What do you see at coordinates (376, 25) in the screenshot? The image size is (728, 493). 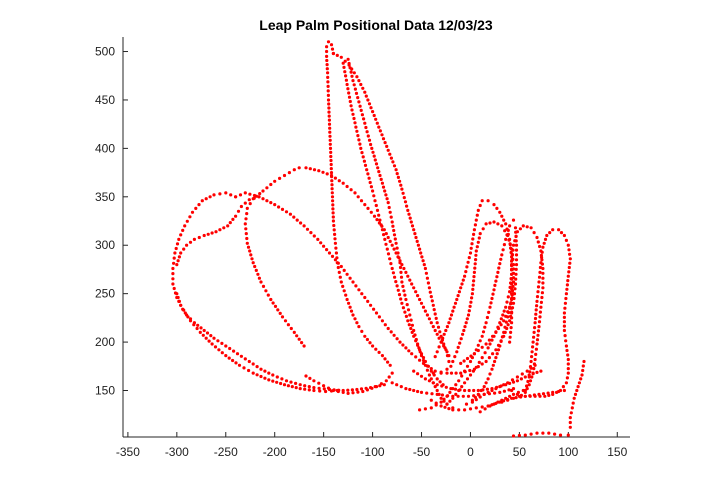 I see `chart-title: Leap Palm Positional Data 12/03/23` at bounding box center [376, 25].